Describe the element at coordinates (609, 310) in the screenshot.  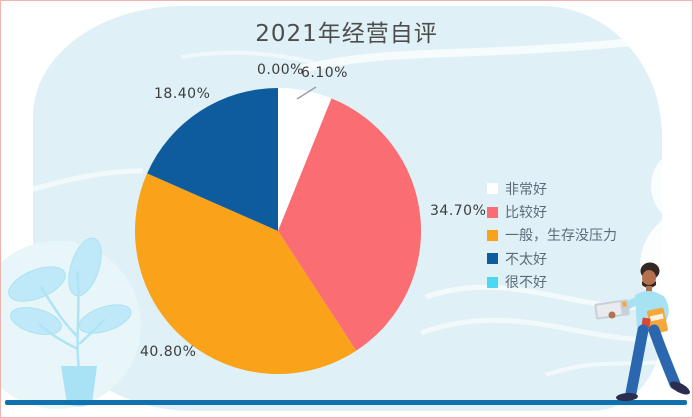
I see `laptop-screen` at that location.